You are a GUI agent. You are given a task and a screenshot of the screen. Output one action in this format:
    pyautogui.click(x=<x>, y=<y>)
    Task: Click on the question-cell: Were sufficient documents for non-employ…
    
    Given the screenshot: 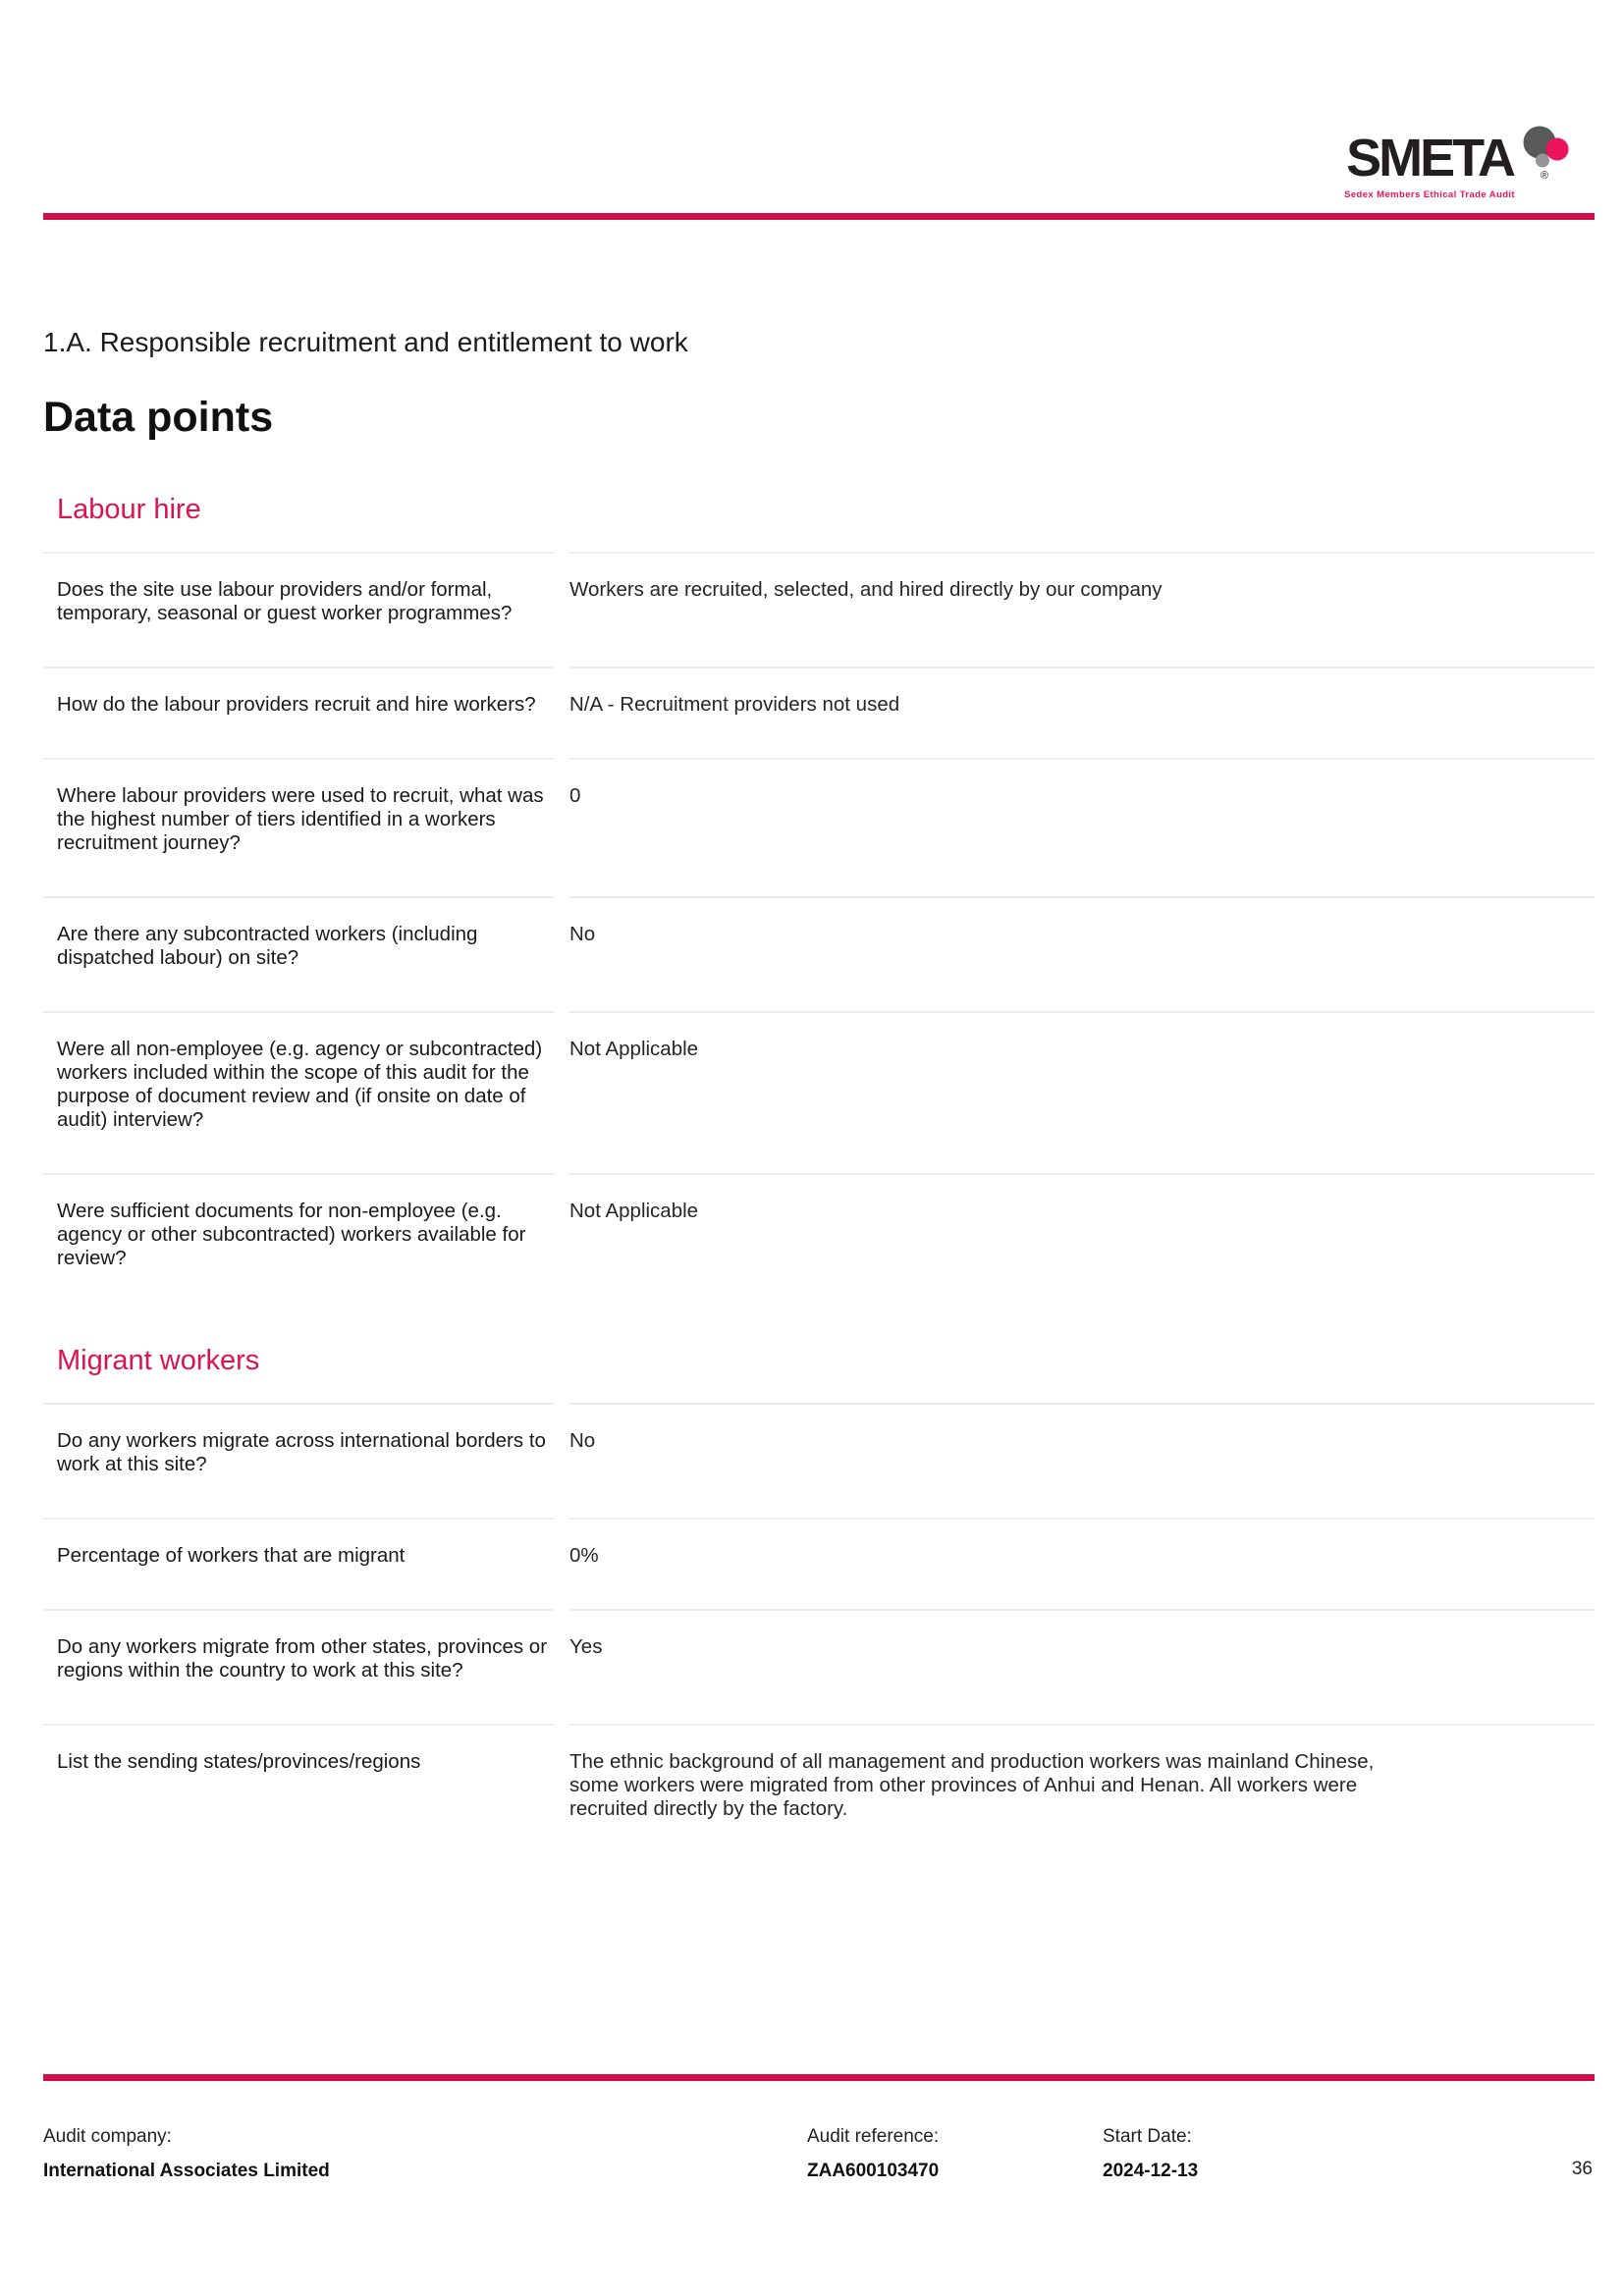 What is the action you would take?
    pyautogui.click(x=298, y=1242)
    